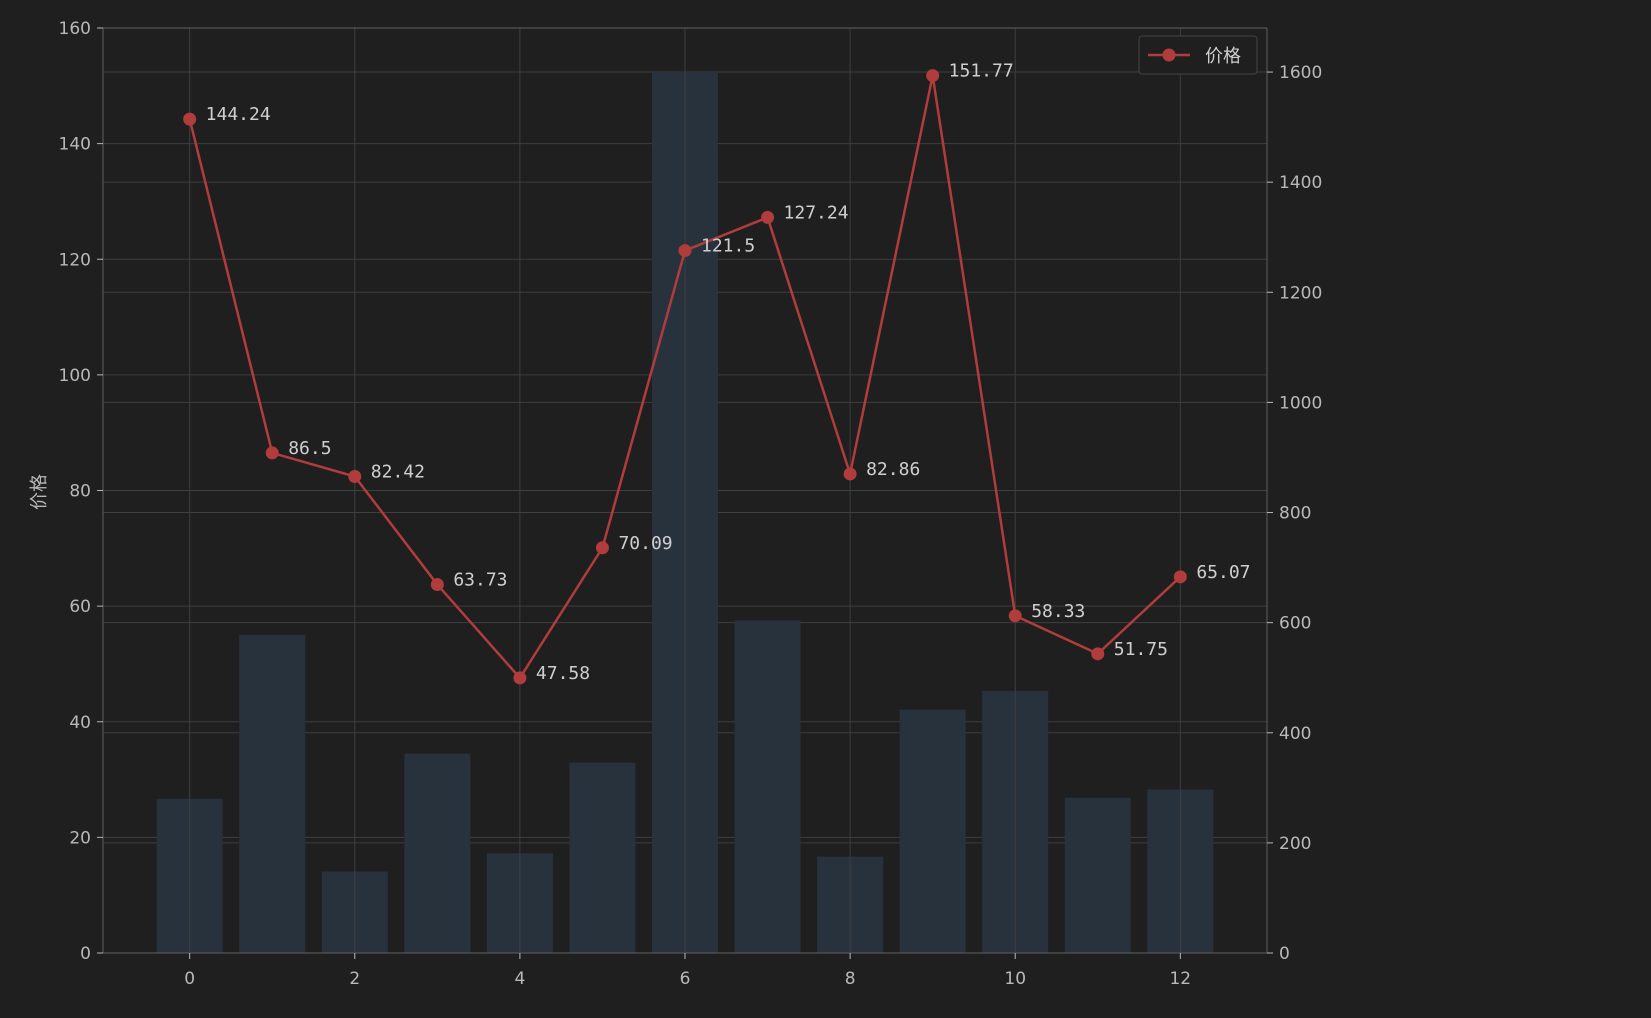  Describe the element at coordinates (1223, 56) in the screenshot. I see `legend-label: 价格` at that location.